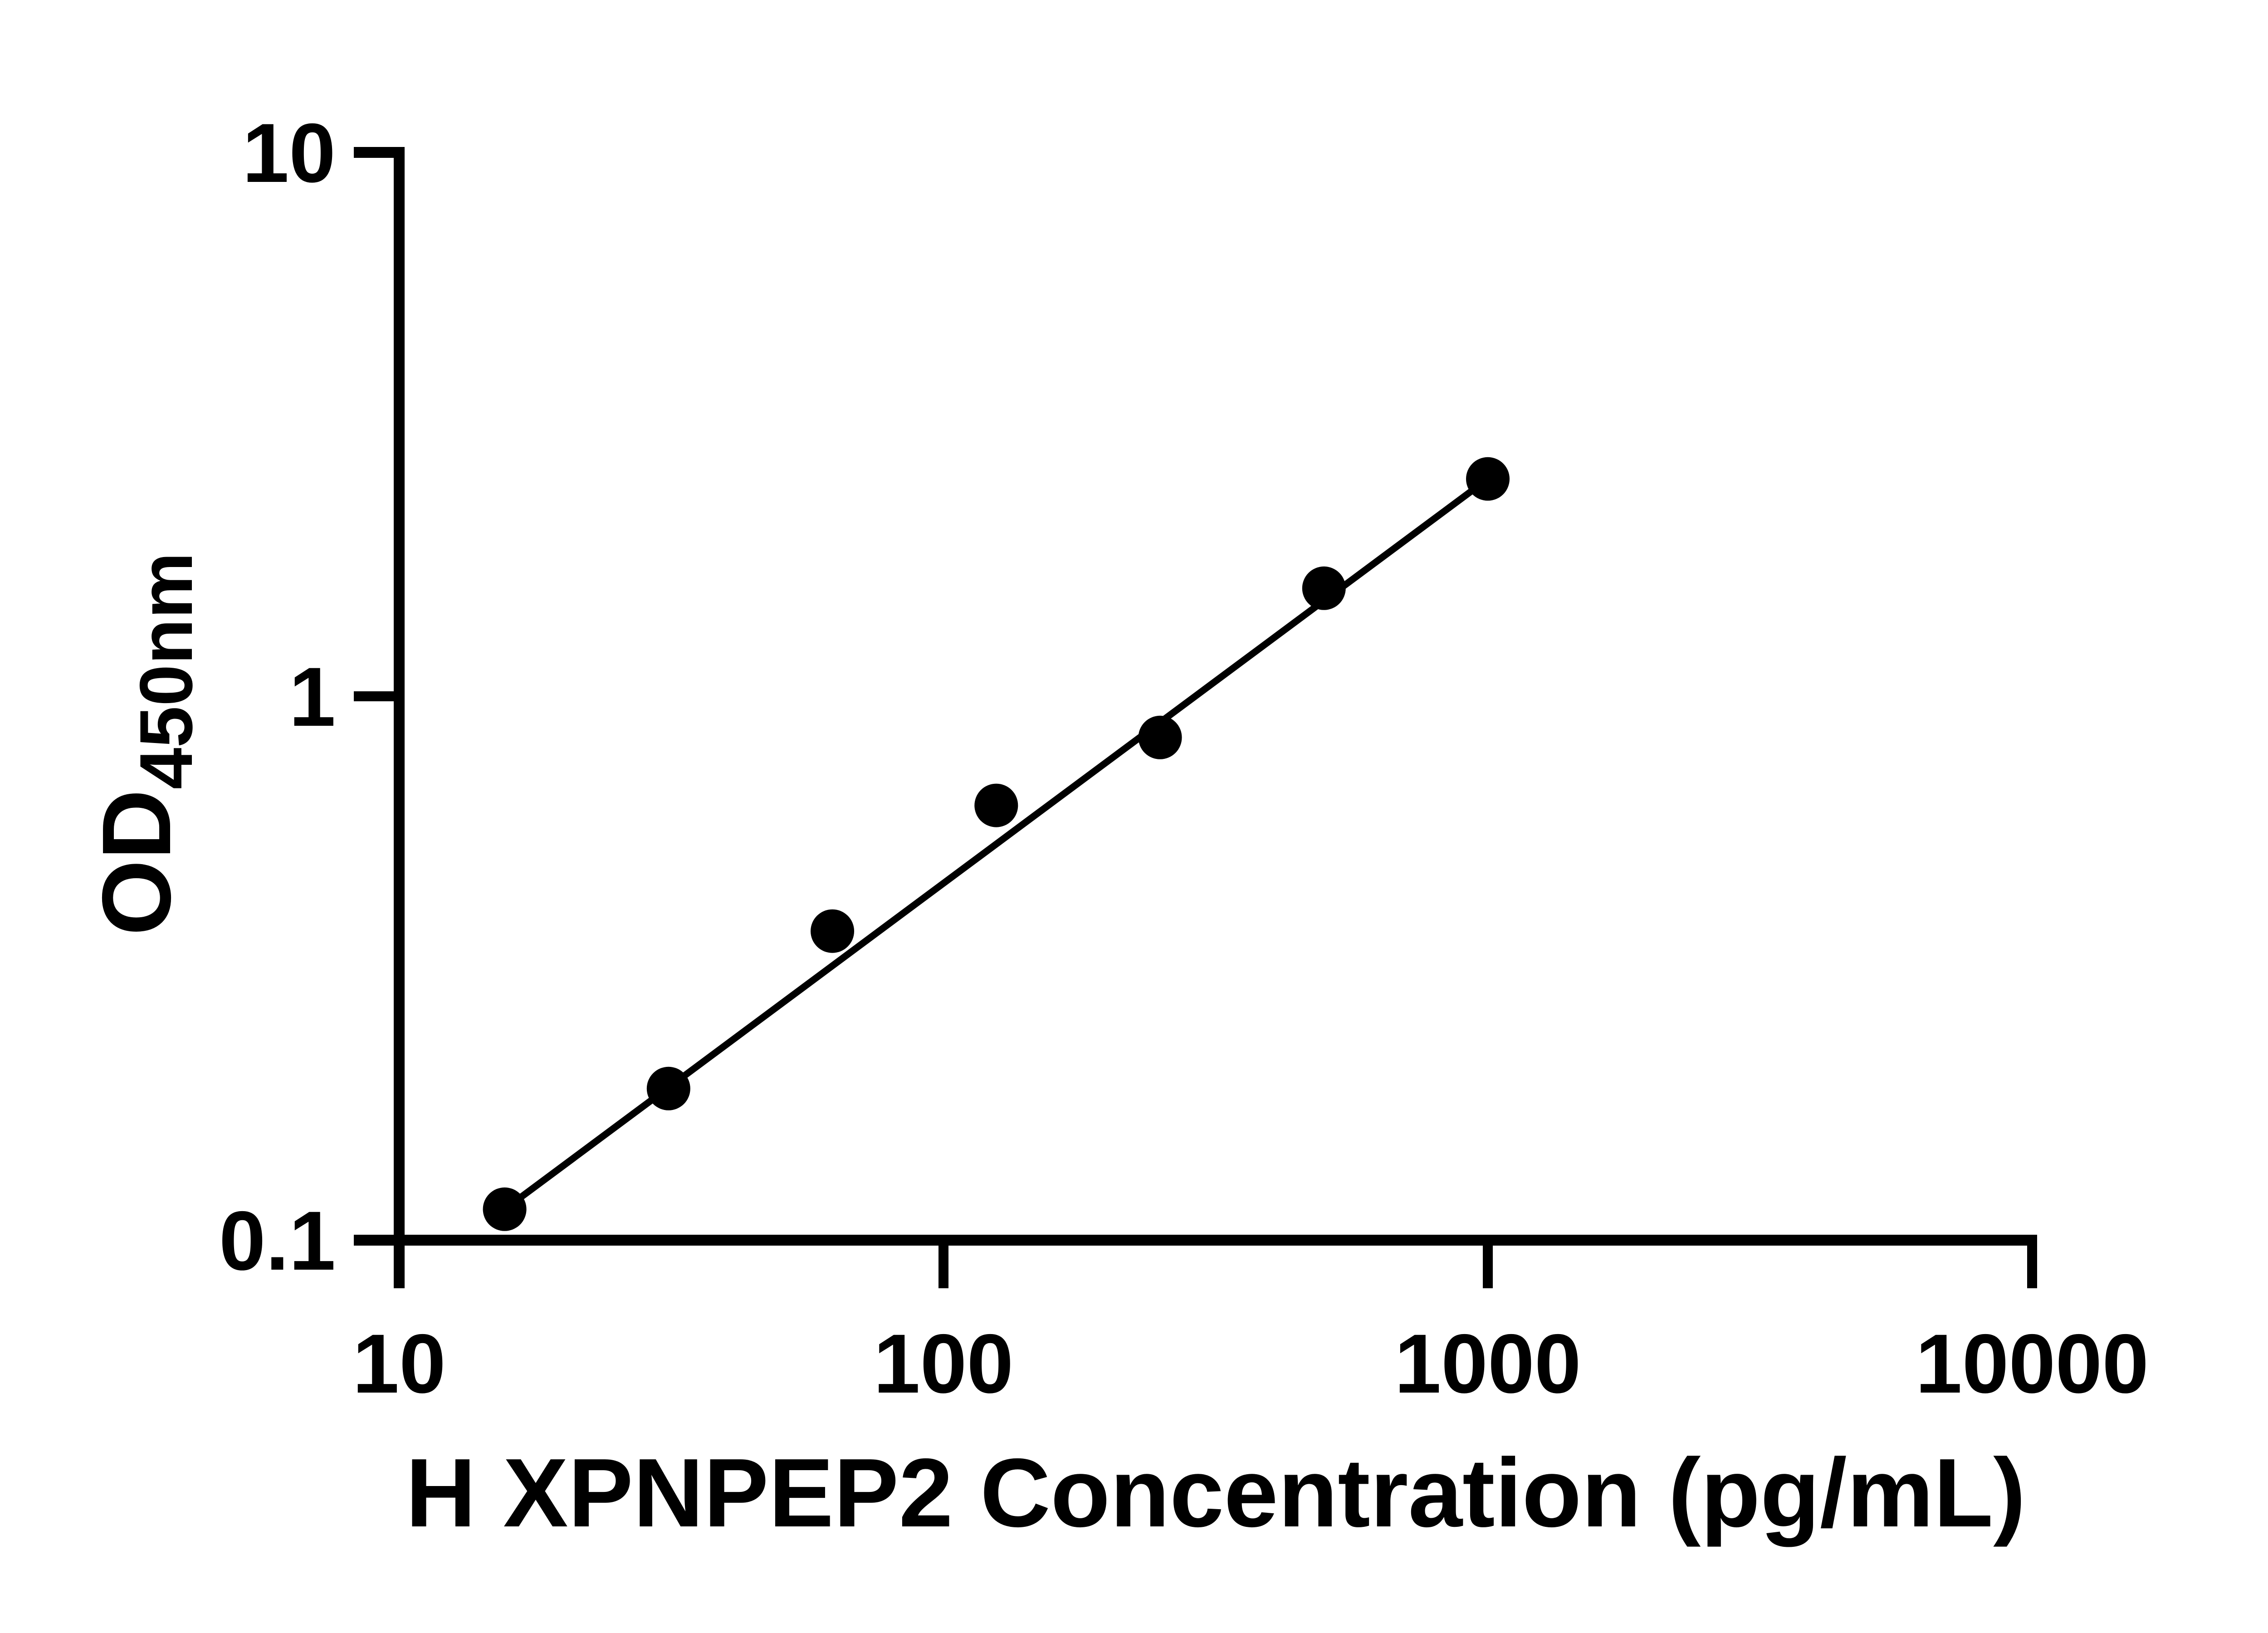 This screenshot has height=1633, width=2268. Describe the element at coordinates (2033, 1364) in the screenshot. I see `x-tick-label-10000: 10000` at that location.